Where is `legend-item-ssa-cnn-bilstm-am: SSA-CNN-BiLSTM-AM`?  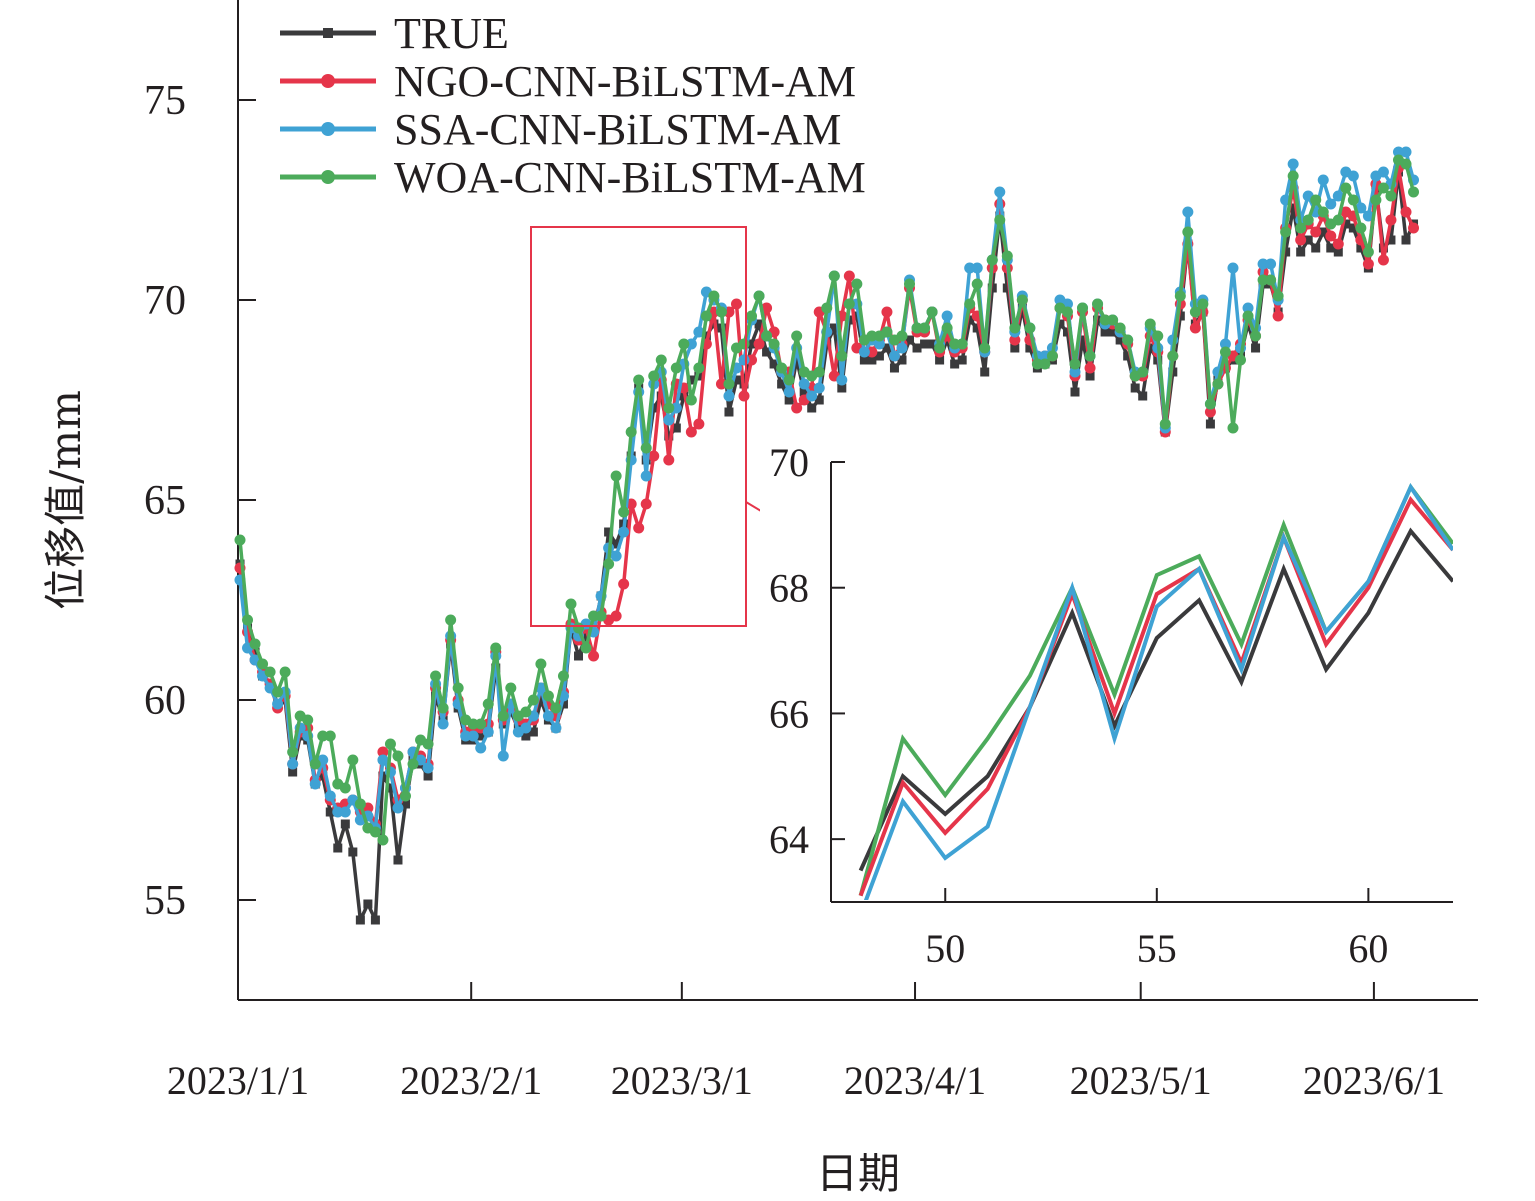
legend-item-ssa-cnn-bilstm-am: SSA-CNN-BiLSTM-AM is located at coordinates (560, 129).